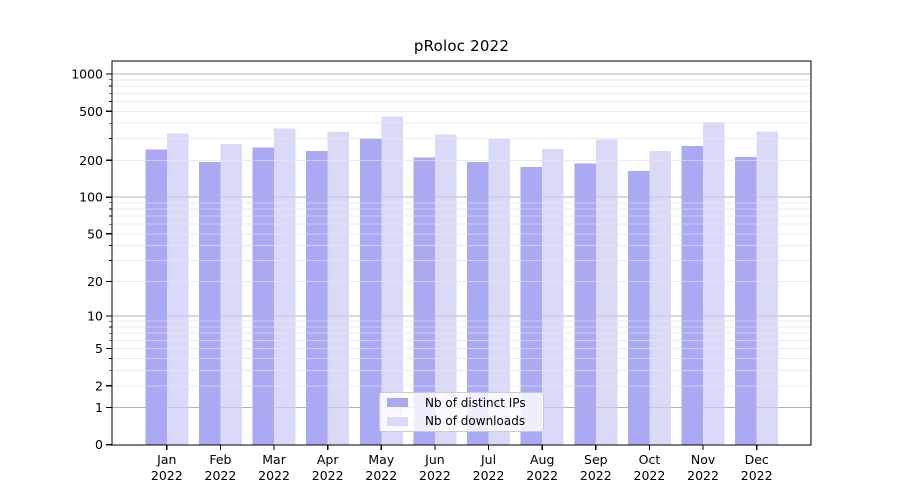  Describe the element at coordinates (95, 233) in the screenshot. I see `y-tick-label: 50` at that location.